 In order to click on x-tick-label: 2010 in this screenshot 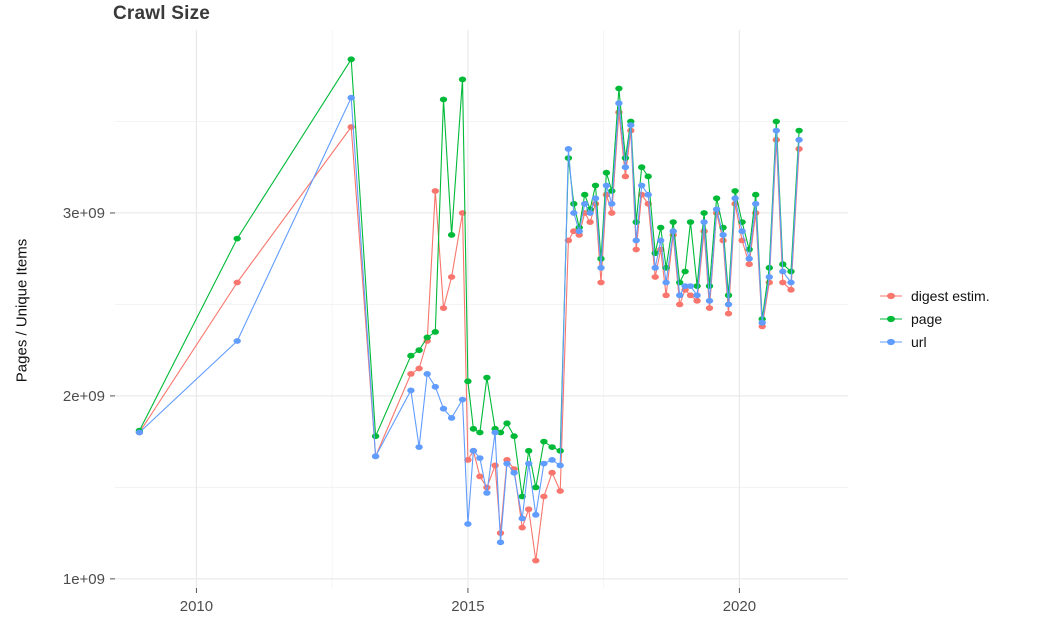, I will do `click(196, 606)`.